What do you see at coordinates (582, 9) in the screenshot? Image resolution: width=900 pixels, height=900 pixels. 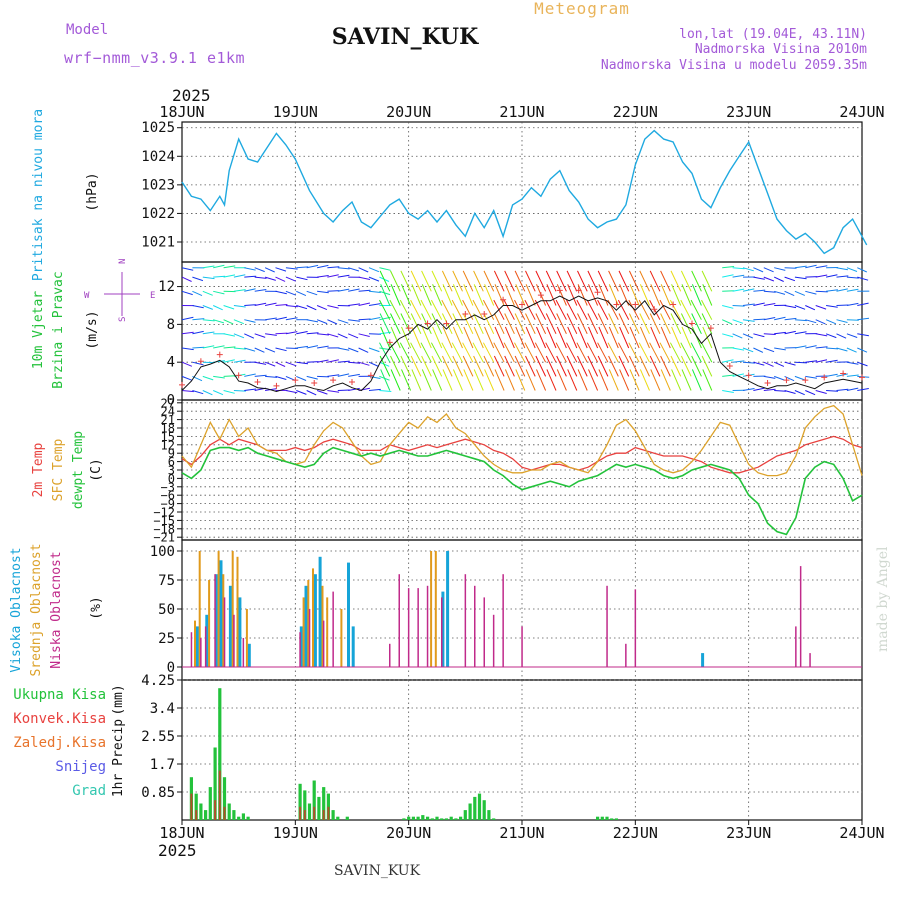 I see `meteogram-title: Meteogram` at bounding box center [582, 9].